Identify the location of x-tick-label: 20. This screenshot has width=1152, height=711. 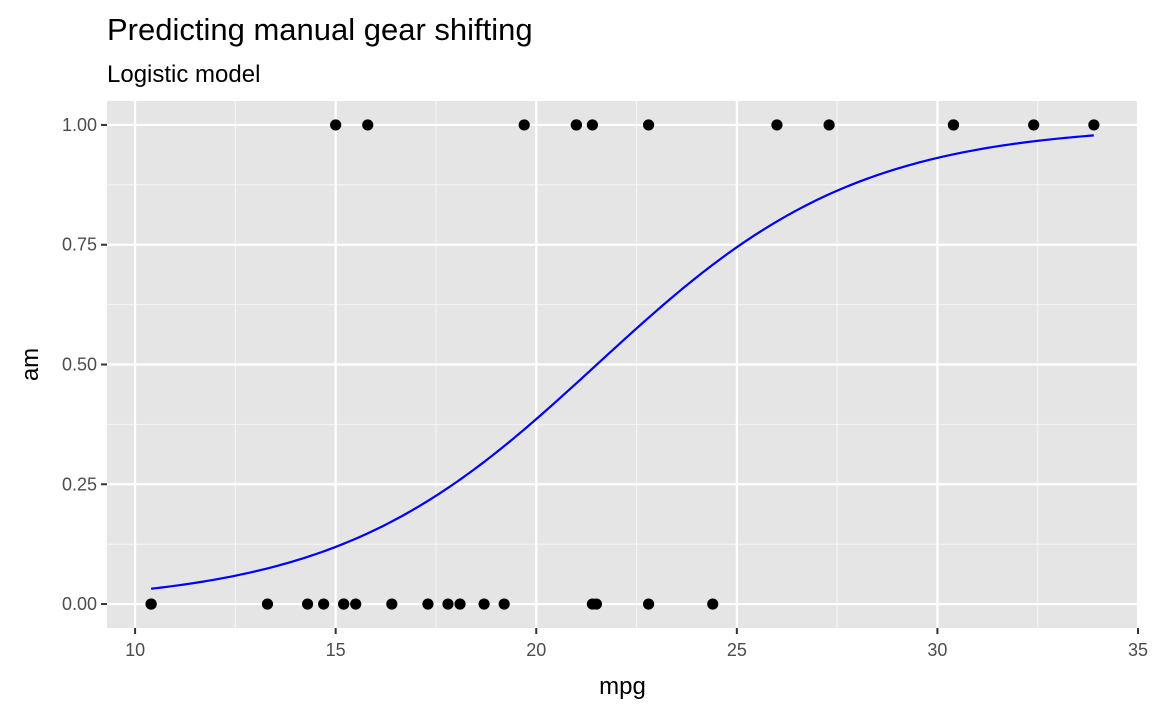
(536, 650).